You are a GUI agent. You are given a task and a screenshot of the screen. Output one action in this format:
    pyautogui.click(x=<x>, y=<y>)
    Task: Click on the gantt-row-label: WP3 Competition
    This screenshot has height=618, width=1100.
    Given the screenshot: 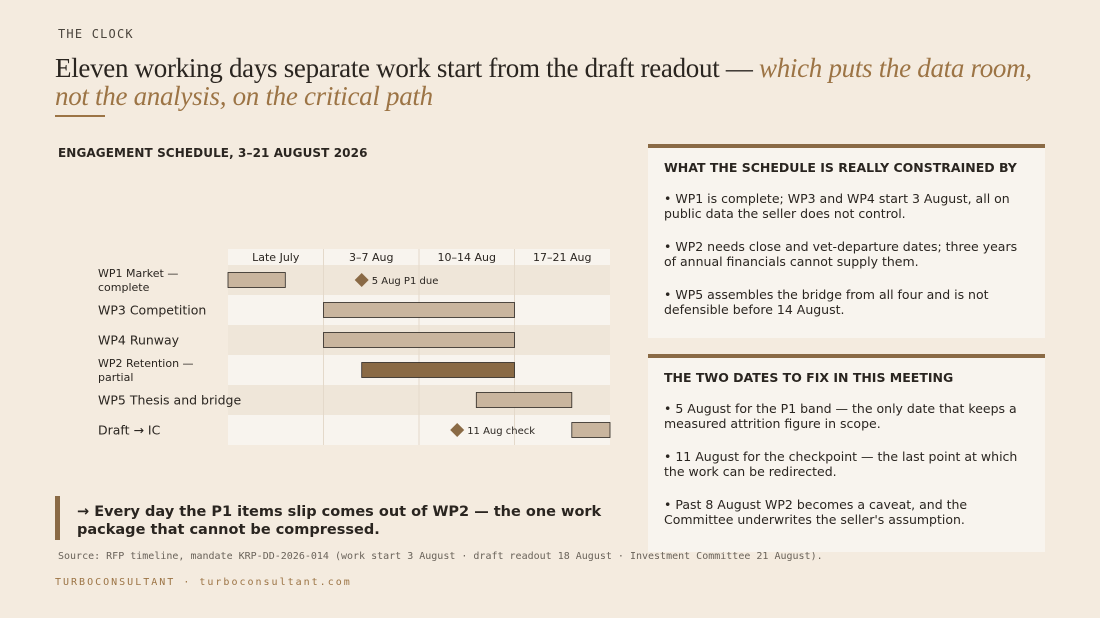 What is the action you would take?
    pyautogui.click(x=152, y=310)
    